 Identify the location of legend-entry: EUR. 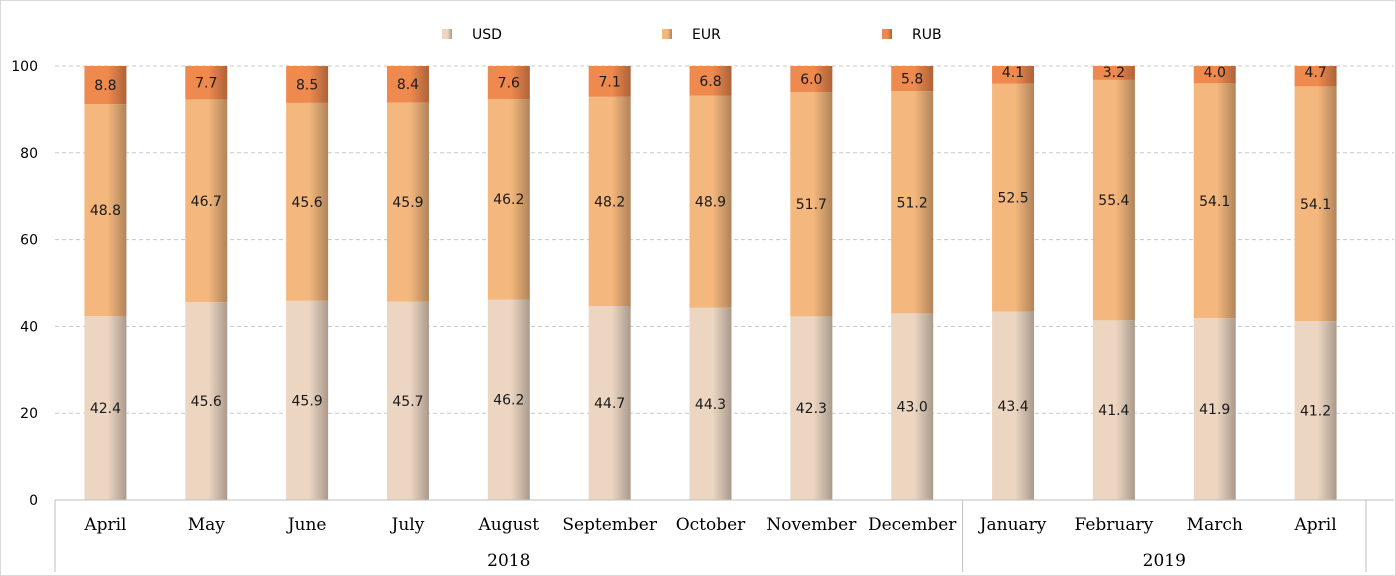
(706, 35).